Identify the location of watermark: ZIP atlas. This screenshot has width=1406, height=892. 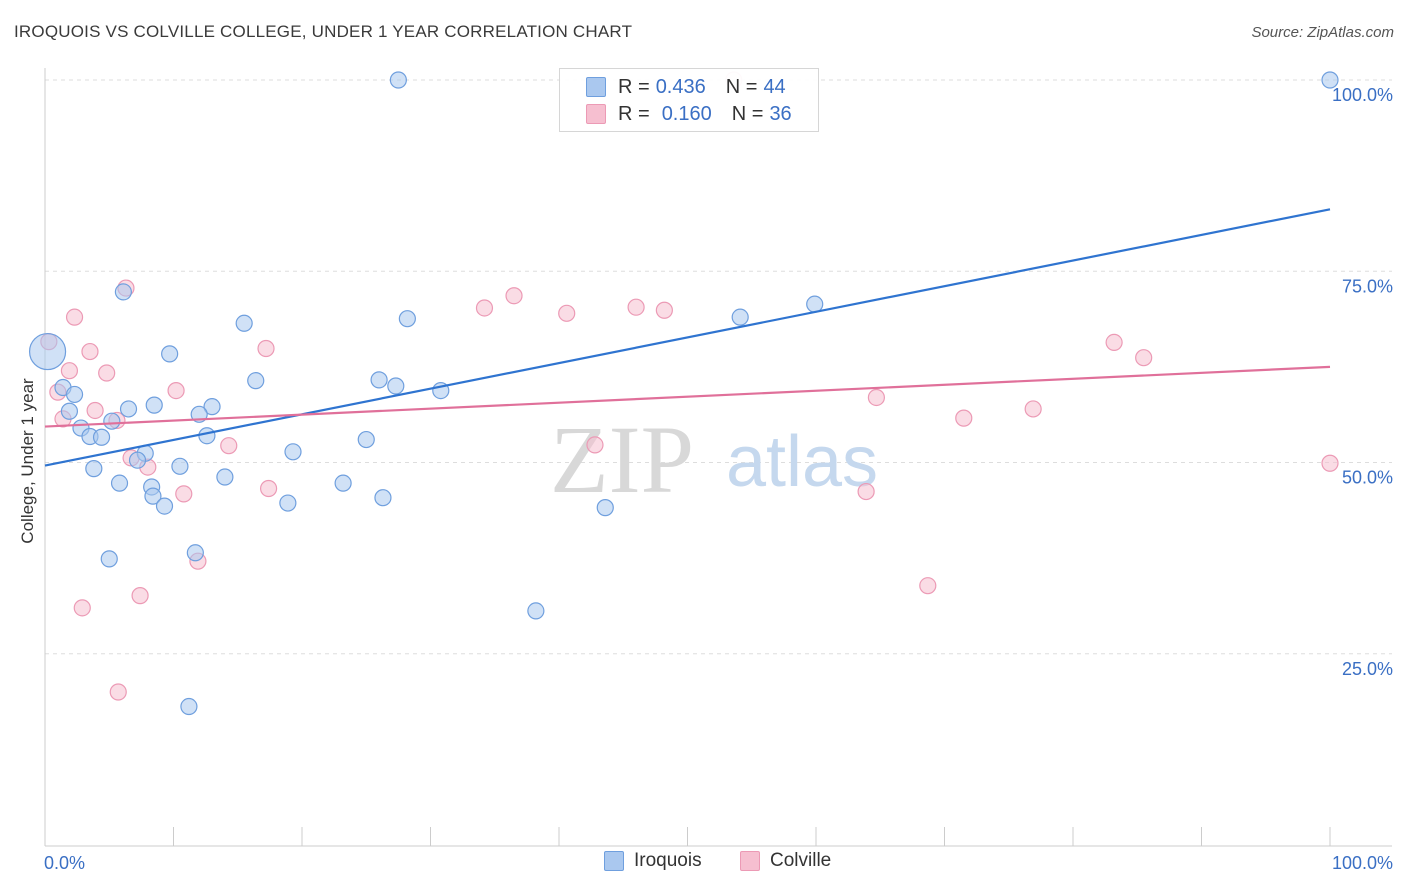
(714, 459).